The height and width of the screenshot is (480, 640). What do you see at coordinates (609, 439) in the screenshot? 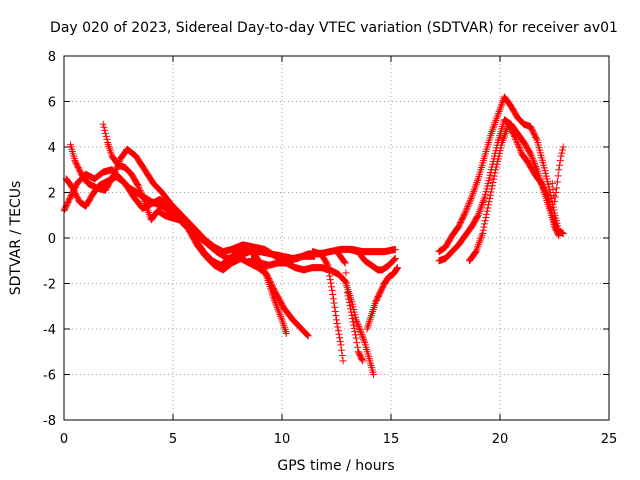
I see `x-tick-label: 25` at bounding box center [609, 439].